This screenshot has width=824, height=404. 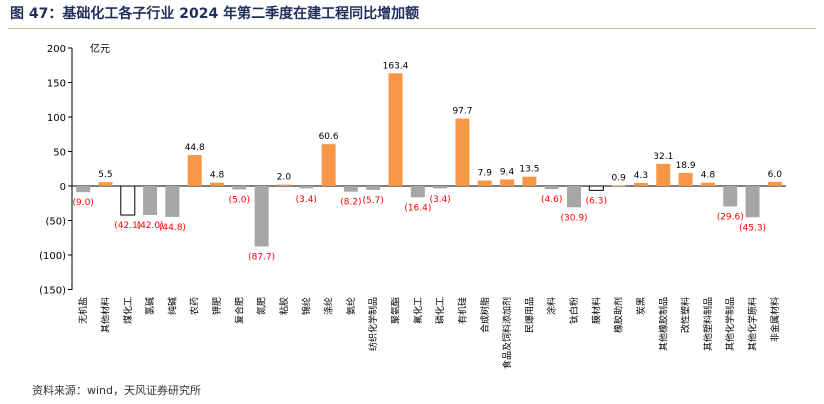 I want to click on data-label: 13.5, so click(x=529, y=170).